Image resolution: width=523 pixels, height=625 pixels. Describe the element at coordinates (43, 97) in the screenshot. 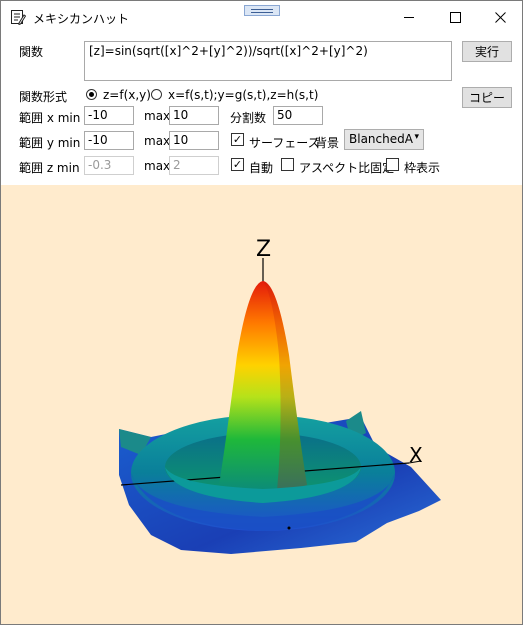

I see `function-type-label: 関数形式` at that location.